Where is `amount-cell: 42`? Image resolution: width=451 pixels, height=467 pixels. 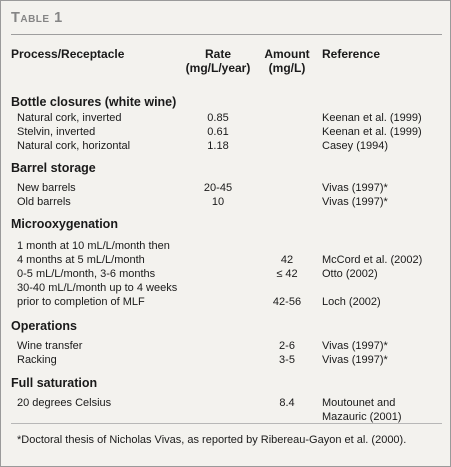
amount-cell: 42 is located at coordinates (287, 260).